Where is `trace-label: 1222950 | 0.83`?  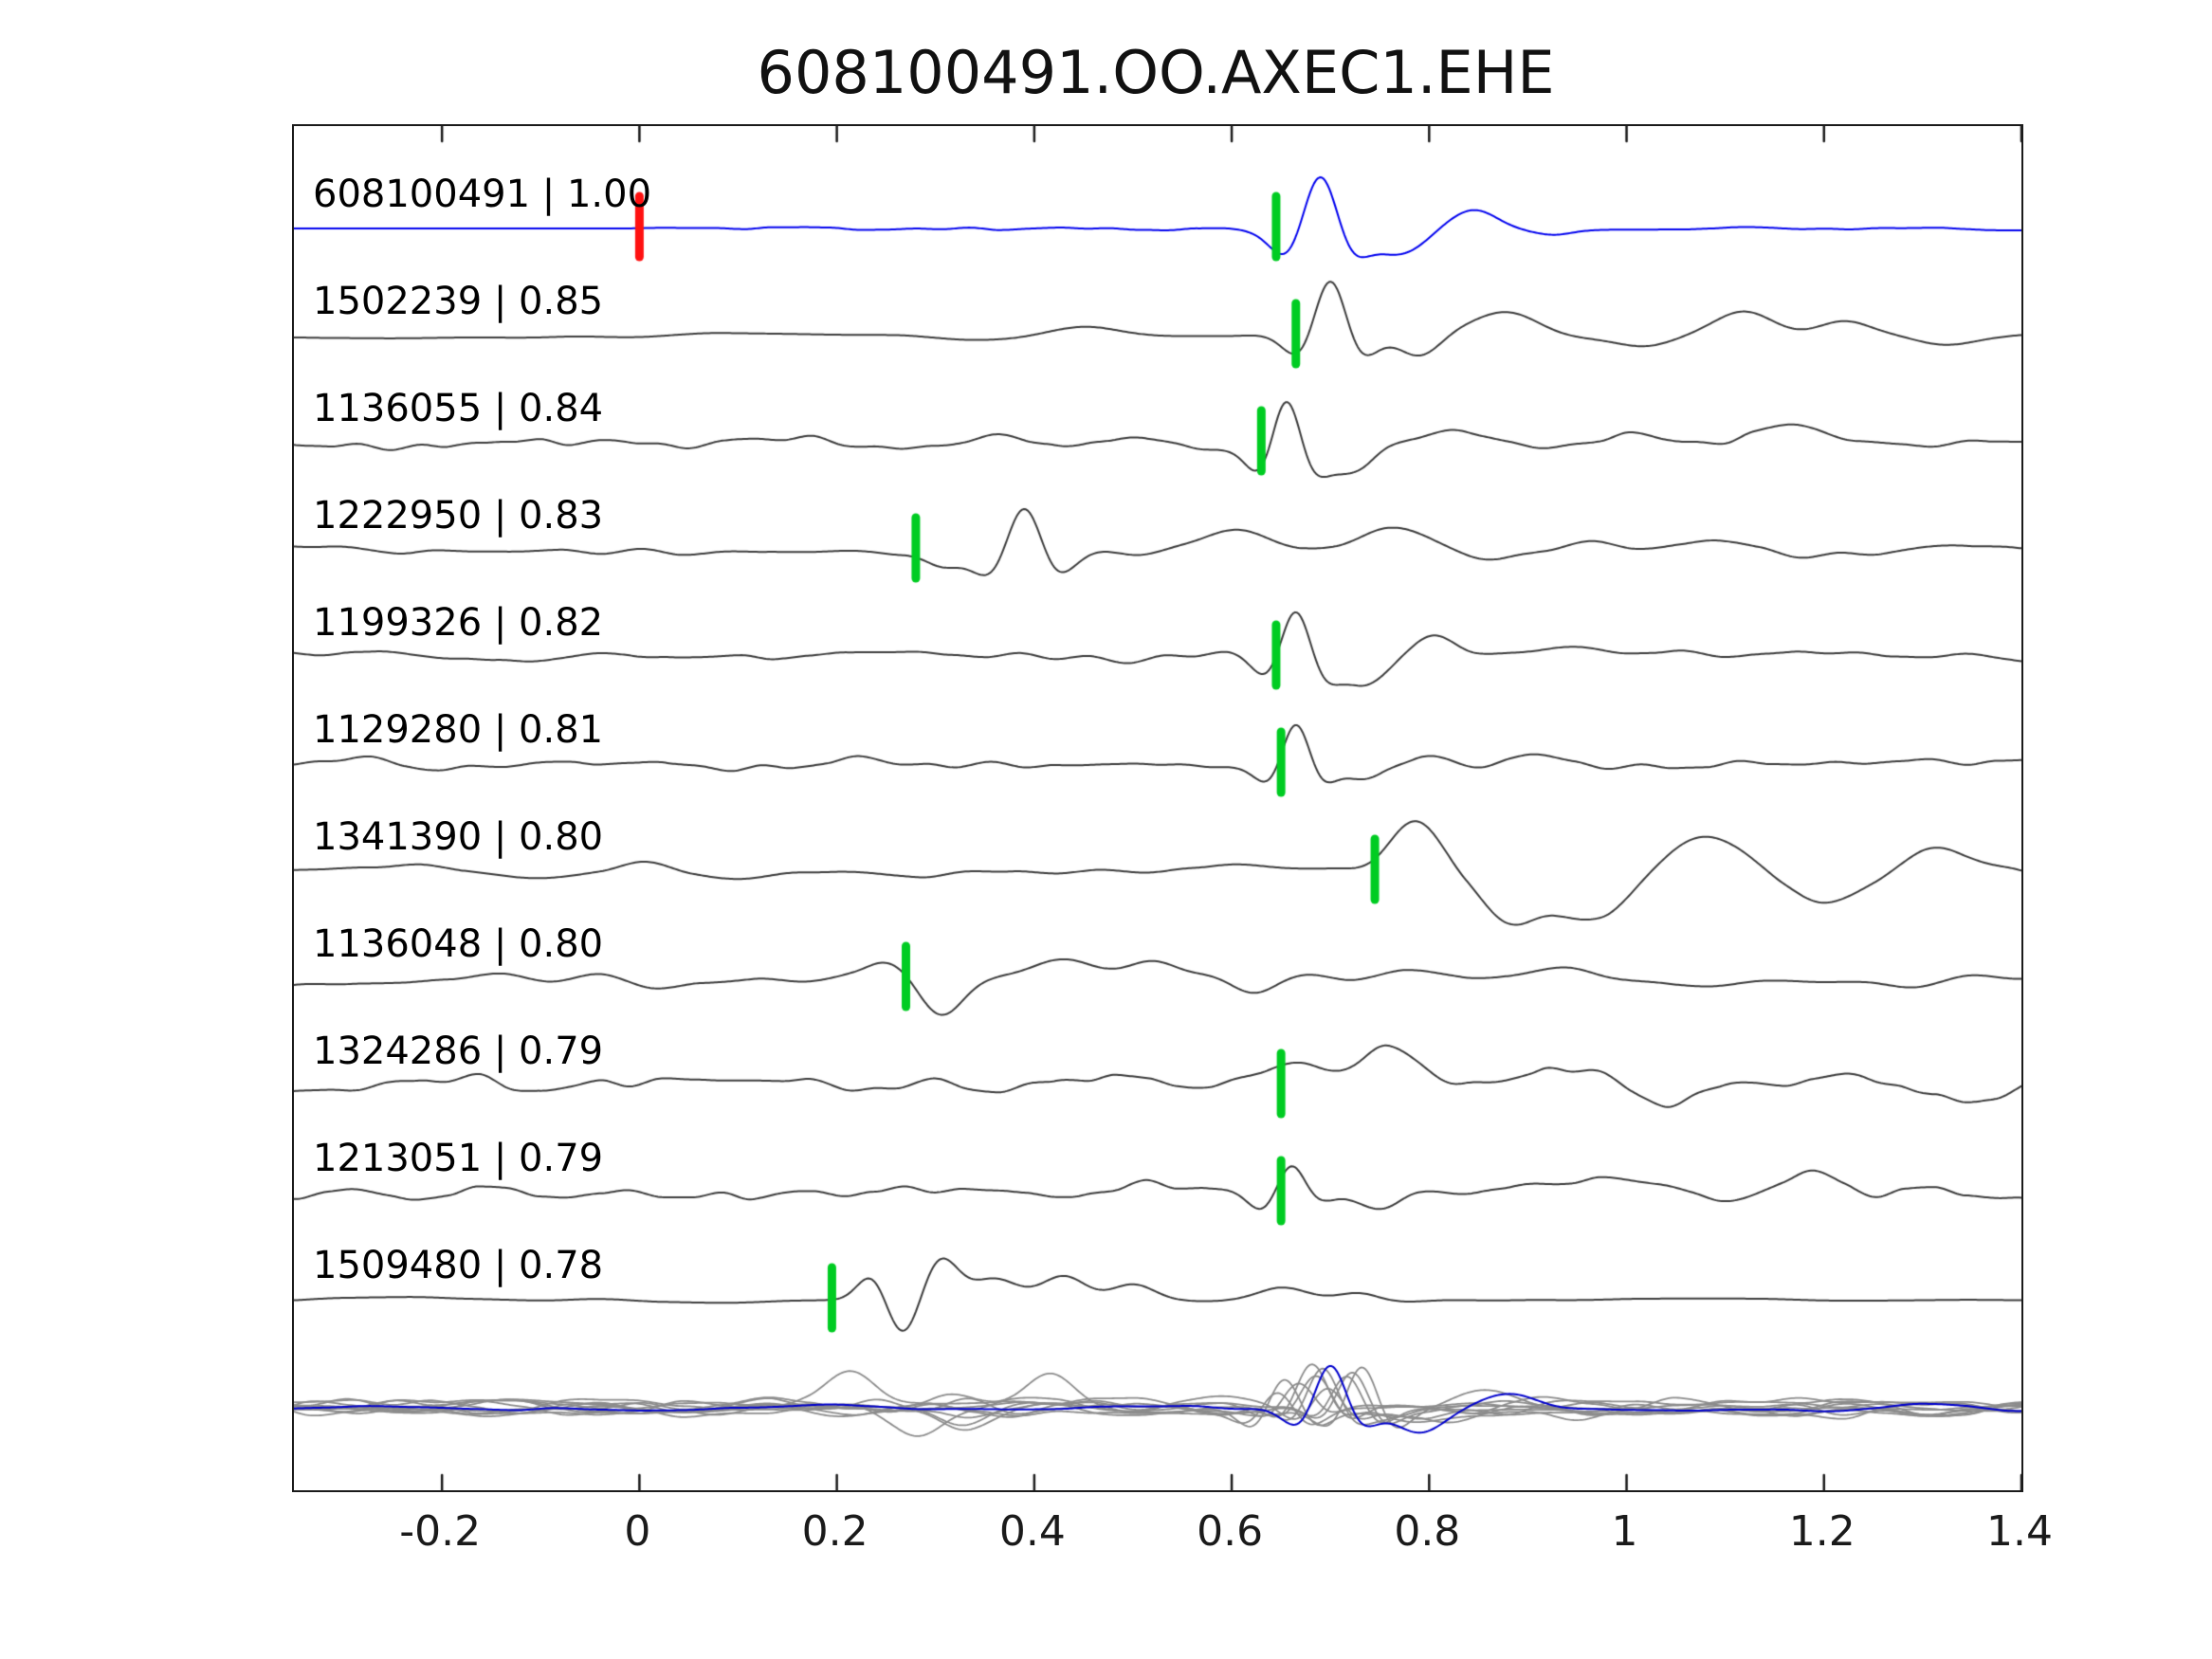 trace-label: 1222950 | 0.83 is located at coordinates (458, 516).